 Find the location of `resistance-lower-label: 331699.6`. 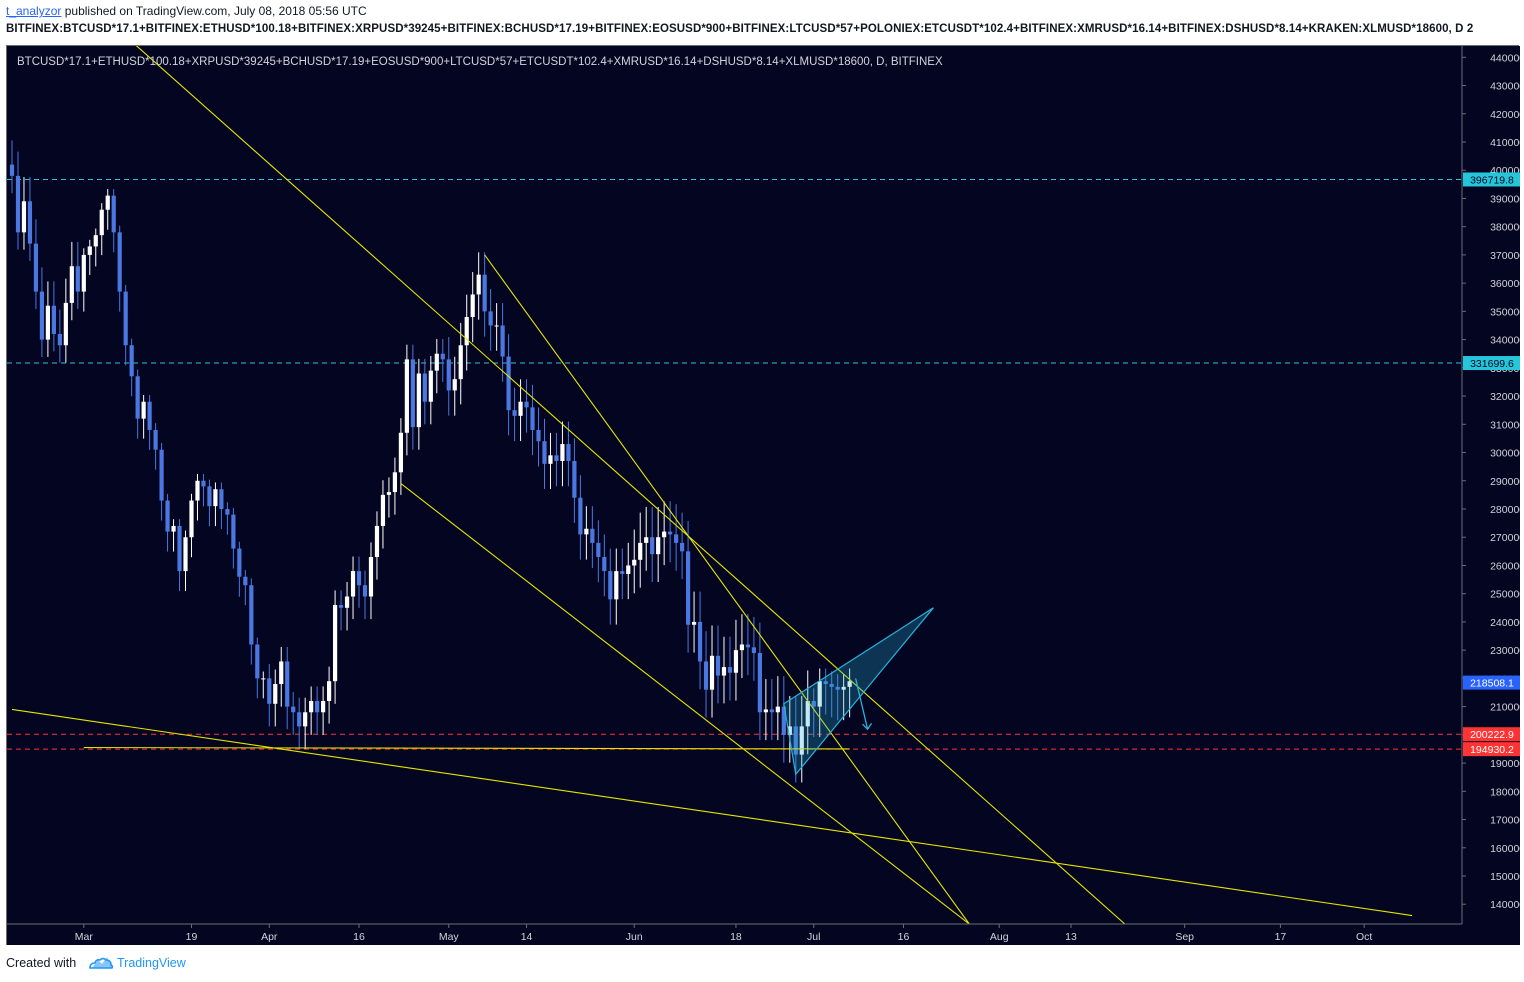

resistance-lower-label: 331699.6 is located at coordinates (1492, 364).